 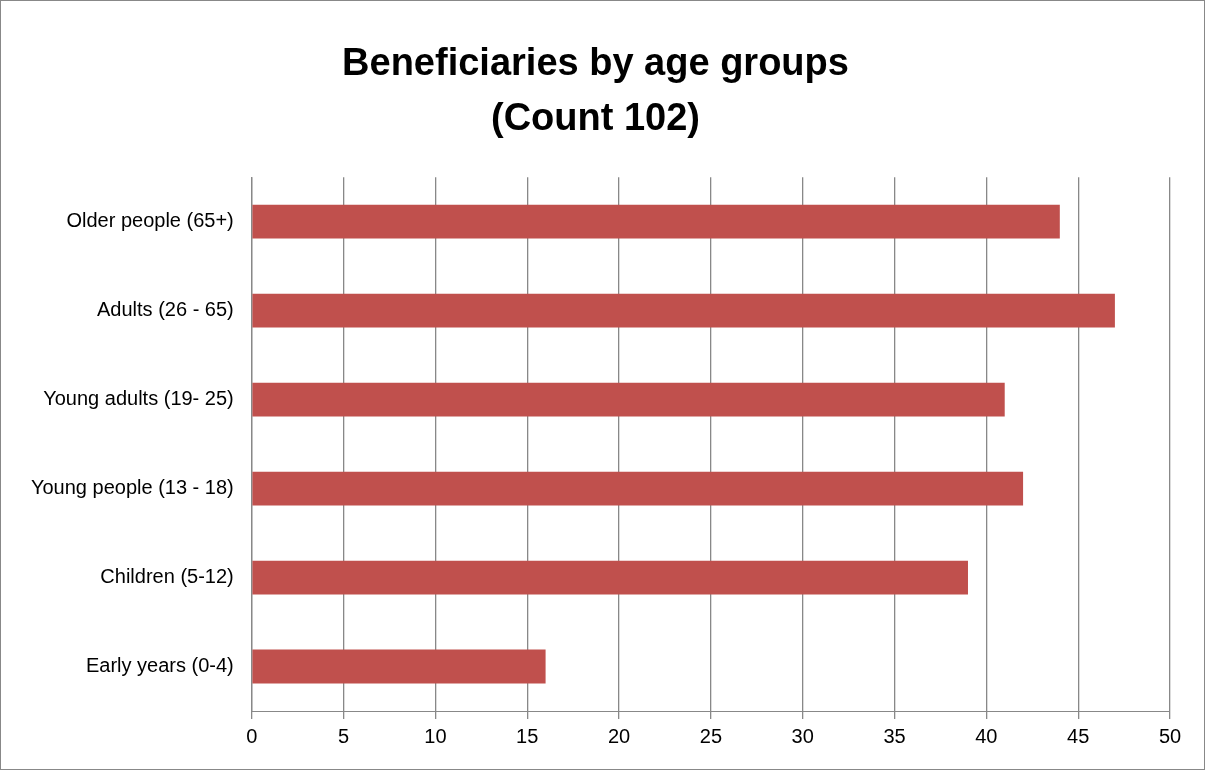 What do you see at coordinates (1078, 735) in the screenshot?
I see `x-tick-label: 45` at bounding box center [1078, 735].